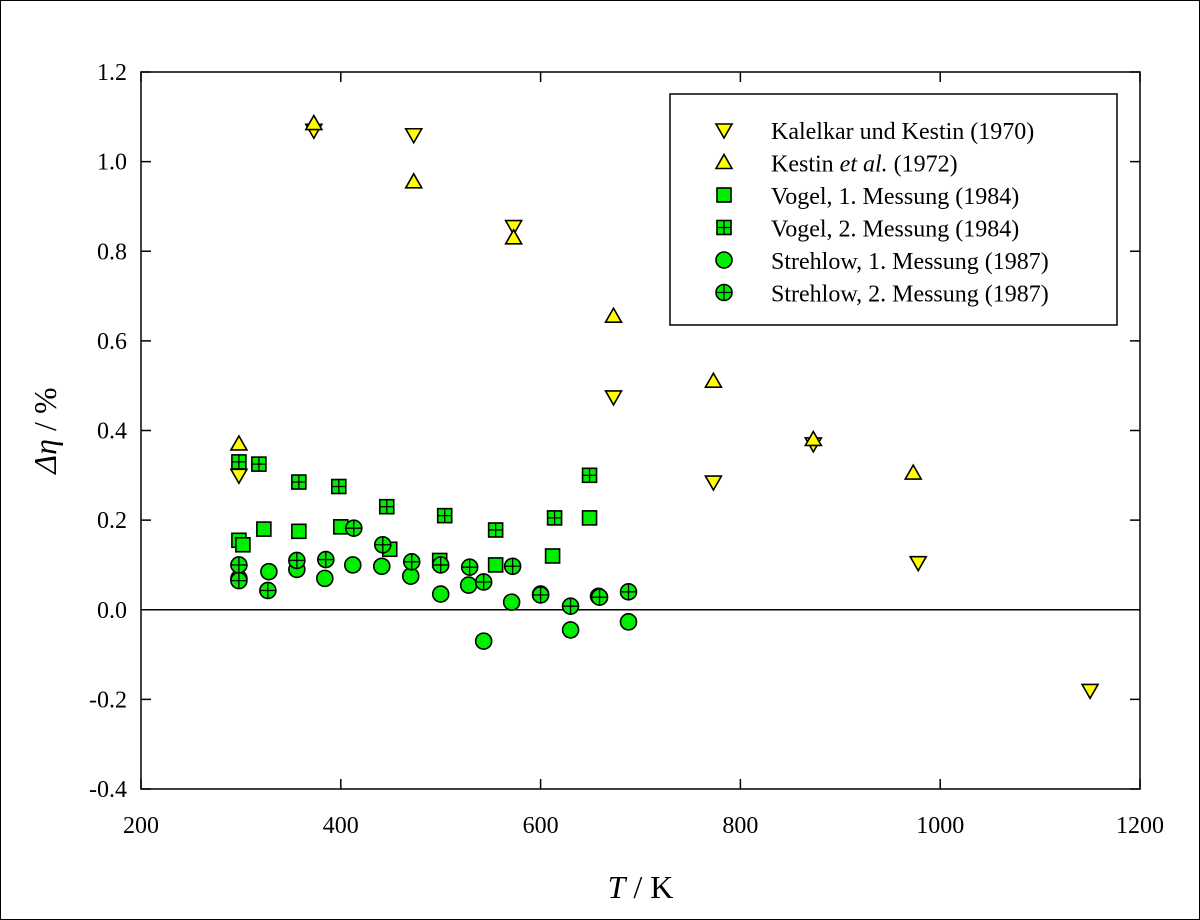 This screenshot has width=1200, height=920. What do you see at coordinates (112, 611) in the screenshot?
I see `y-tick-label: 0.0` at bounding box center [112, 611].